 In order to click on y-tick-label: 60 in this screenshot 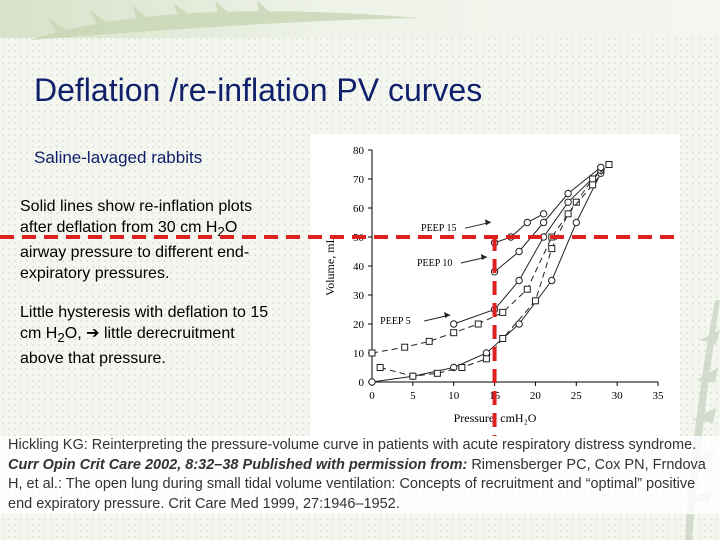, I will do `click(359, 209)`.